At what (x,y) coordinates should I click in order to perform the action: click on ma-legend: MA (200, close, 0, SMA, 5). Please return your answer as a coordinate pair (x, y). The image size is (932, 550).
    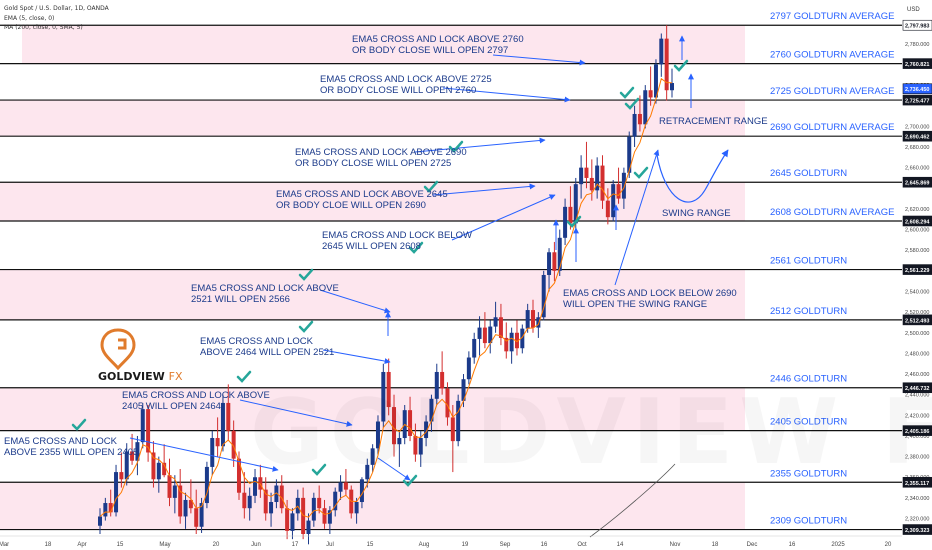
    Looking at the image, I should click on (43, 27).